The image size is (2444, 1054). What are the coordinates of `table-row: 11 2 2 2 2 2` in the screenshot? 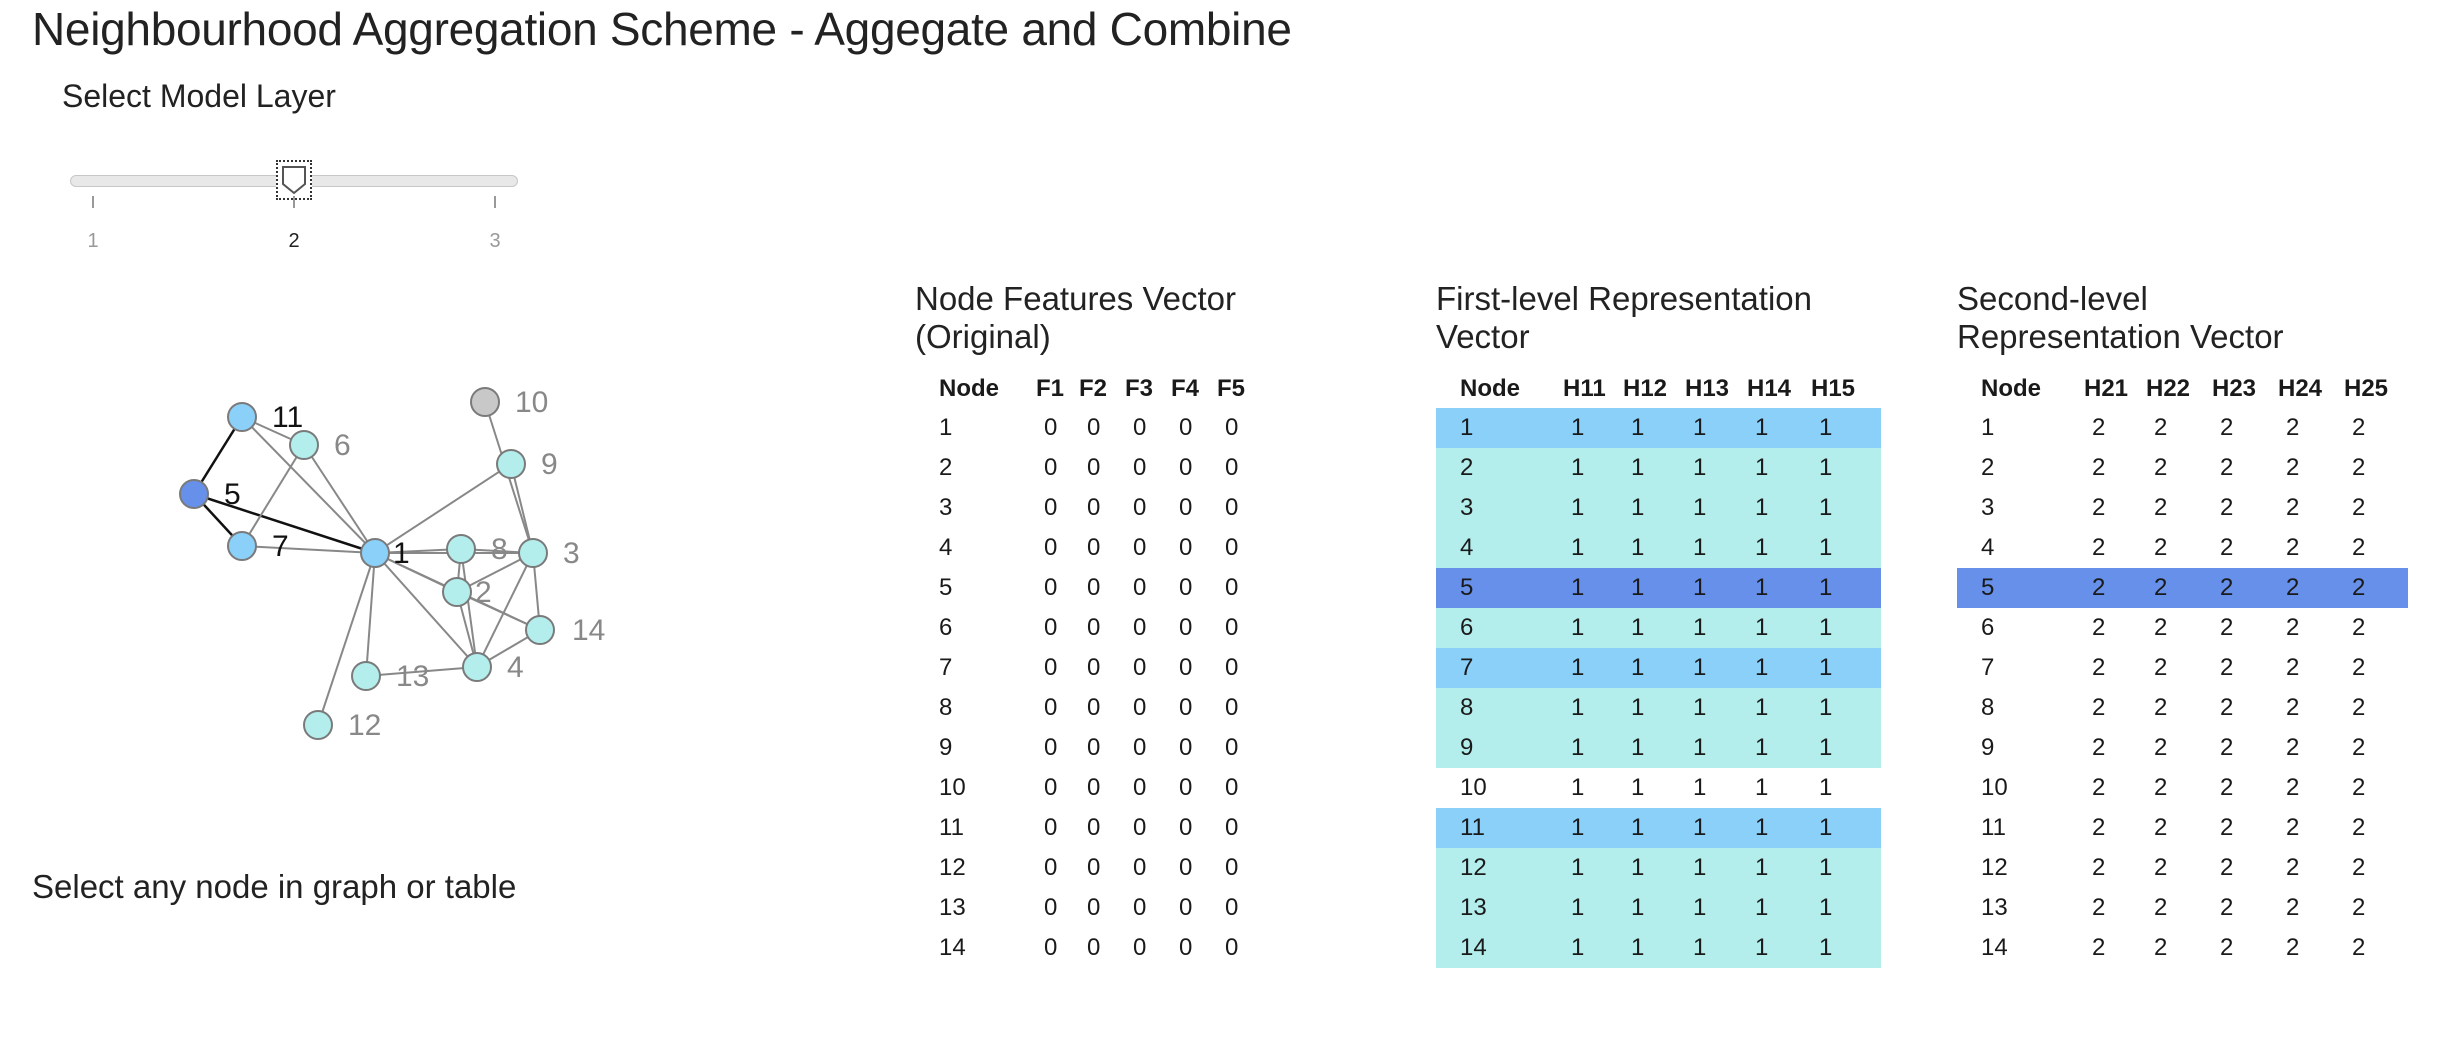 It's located at (2182, 828).